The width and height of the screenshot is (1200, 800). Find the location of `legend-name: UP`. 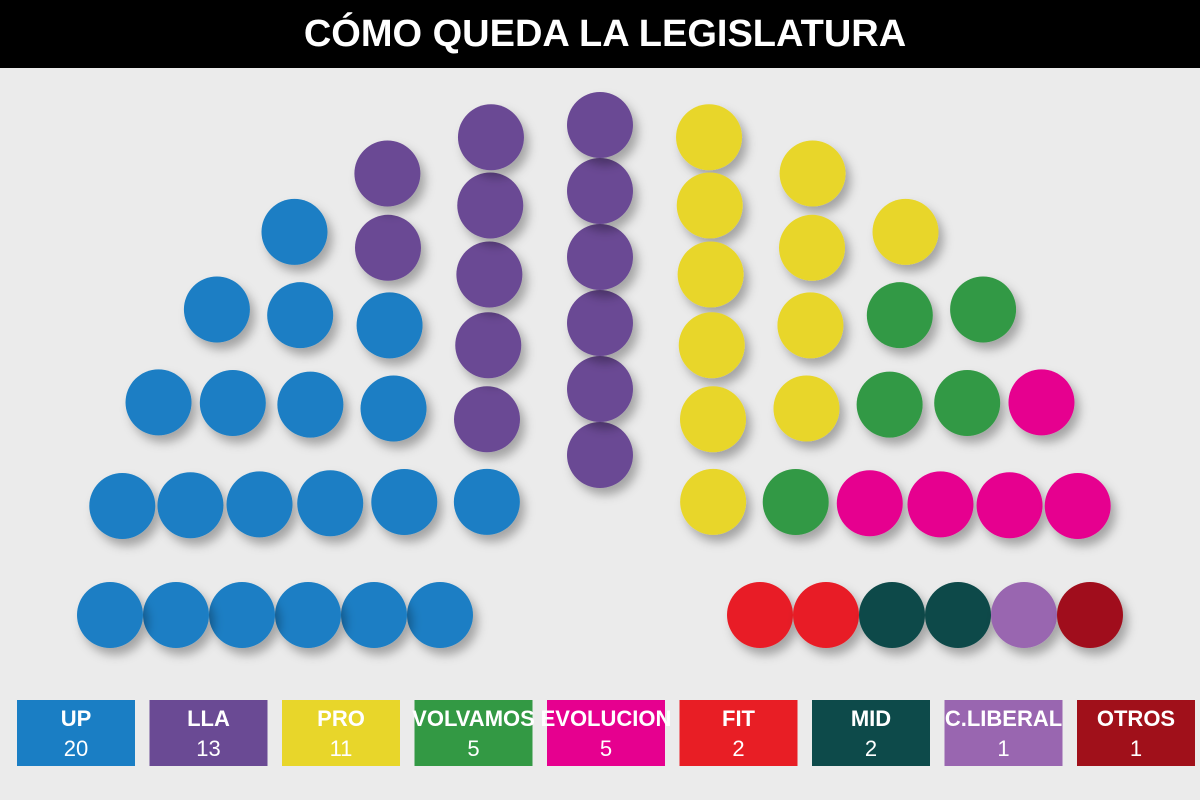

legend-name: UP is located at coordinates (76, 718).